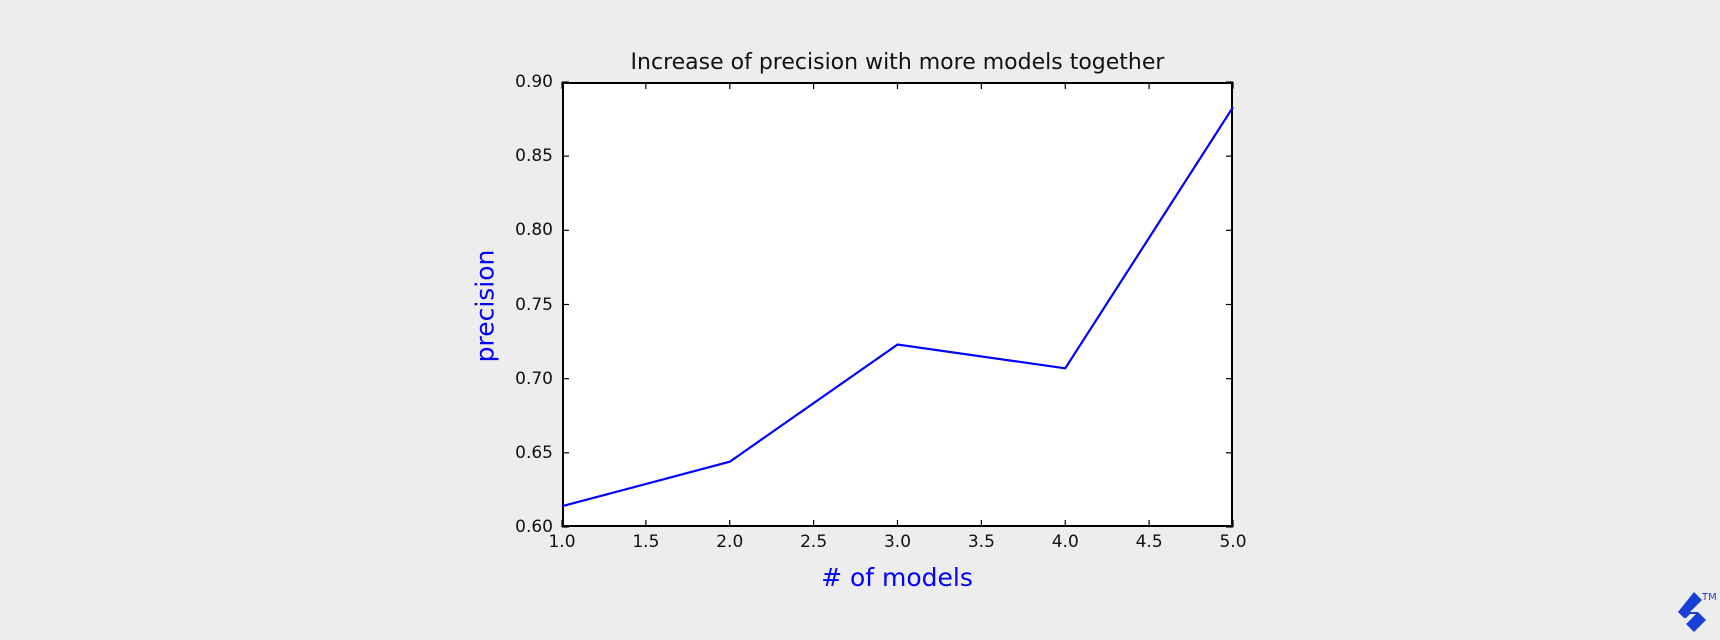 The image size is (1720, 640). What do you see at coordinates (981, 542) in the screenshot?
I see `x-tick-label: 3.5` at bounding box center [981, 542].